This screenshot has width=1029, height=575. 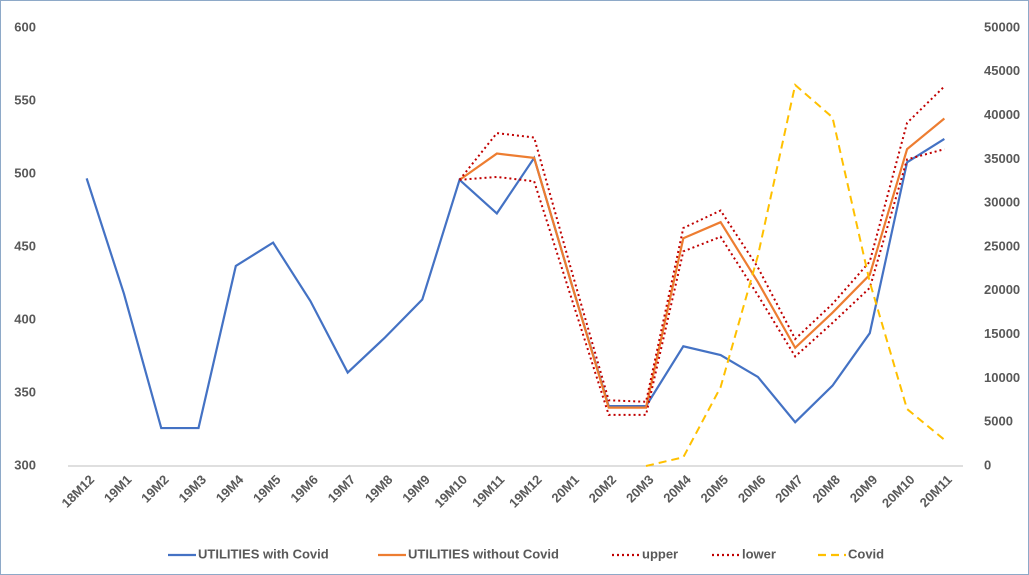 I want to click on y-tick-label: 300, so click(x=25, y=464).